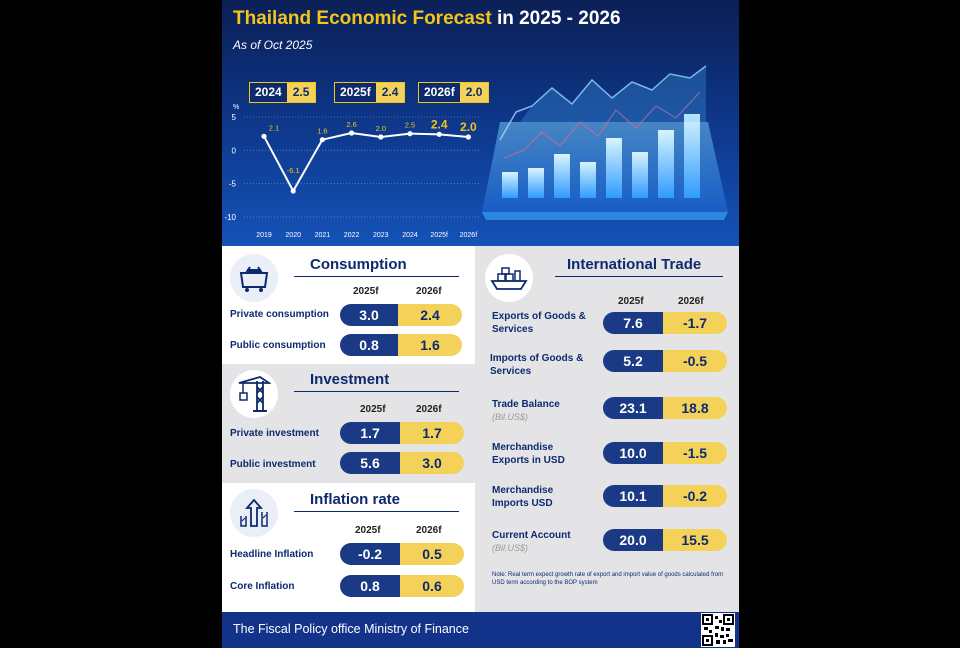 The image size is (960, 648). What do you see at coordinates (469, 235) in the screenshot?
I see `x-tick-label: 2026f` at bounding box center [469, 235].